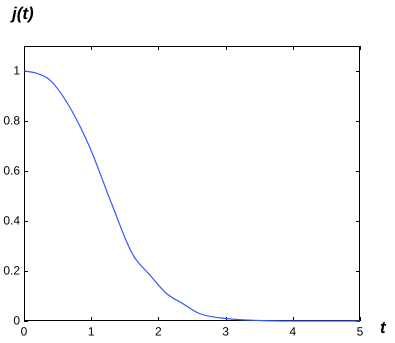 The width and height of the screenshot is (395, 343). Describe the element at coordinates (16, 320) in the screenshot. I see `y-tick-label: 0` at that location.